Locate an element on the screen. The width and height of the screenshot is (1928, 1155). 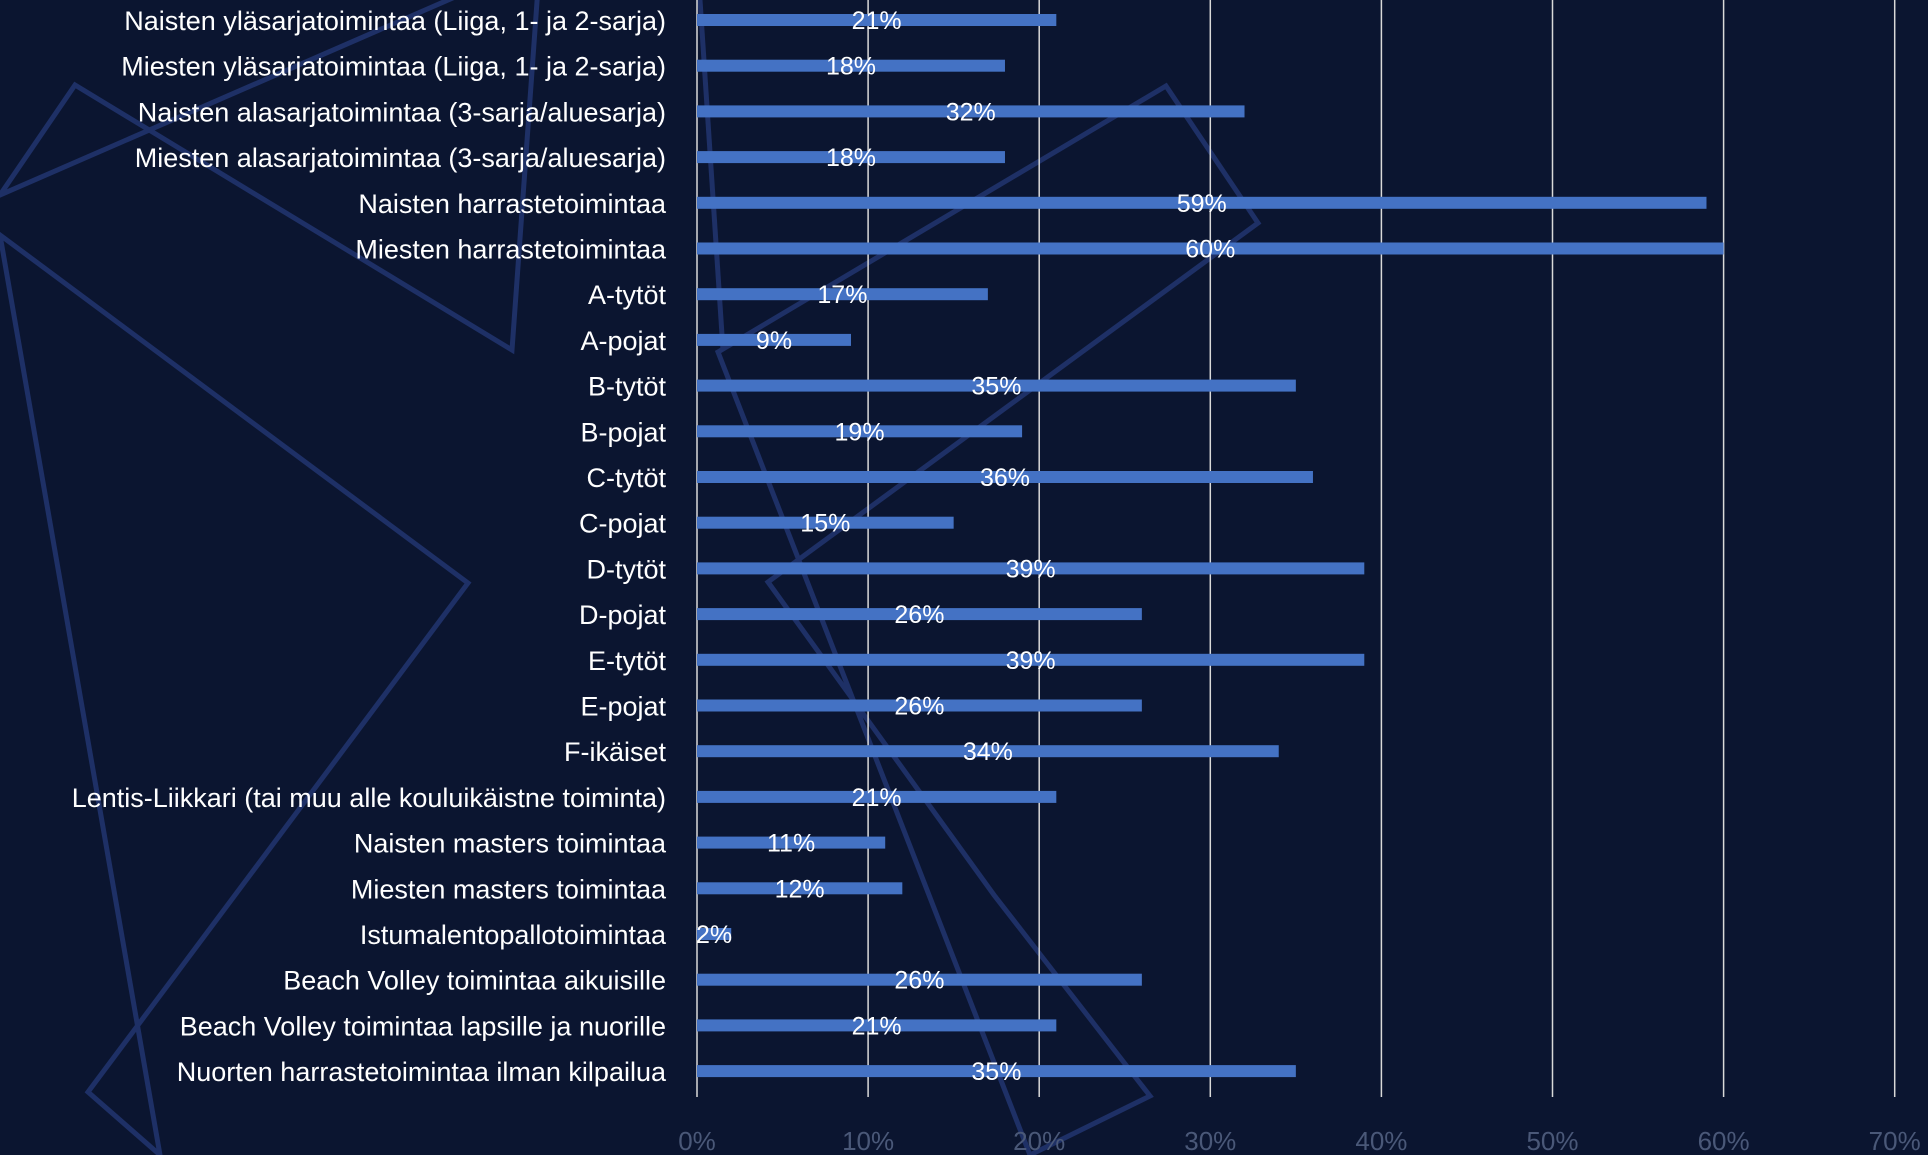
category-label: Beach Volley toimintaa aikuisille is located at coordinates (474, 981).